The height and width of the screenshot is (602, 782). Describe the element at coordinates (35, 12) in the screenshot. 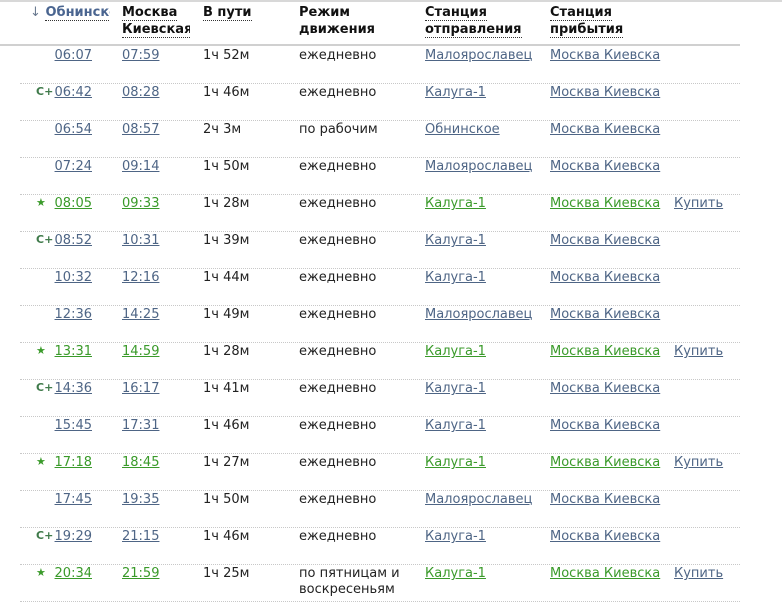

I see `sort-arrow-icon: ↓` at that location.